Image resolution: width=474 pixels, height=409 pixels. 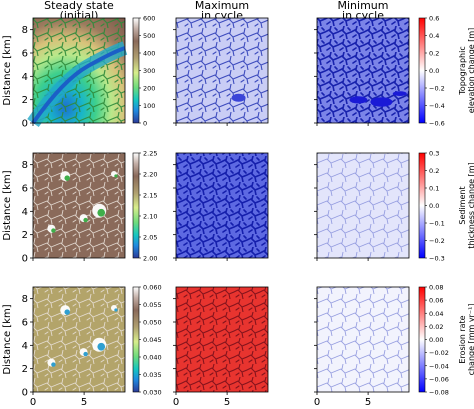 I want to click on colorbar-tick-label: 500, so click(x=149, y=36).